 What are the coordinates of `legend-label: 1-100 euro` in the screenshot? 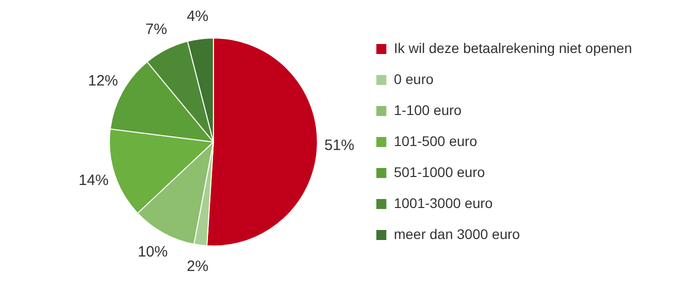 It's located at (428, 110).